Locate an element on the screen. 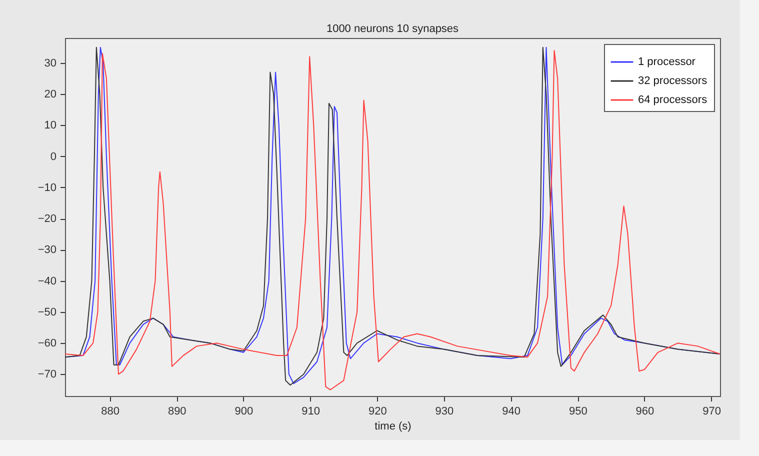 Image resolution: width=759 pixels, height=456 pixels. y-tick-label: 30 is located at coordinates (50, 63).